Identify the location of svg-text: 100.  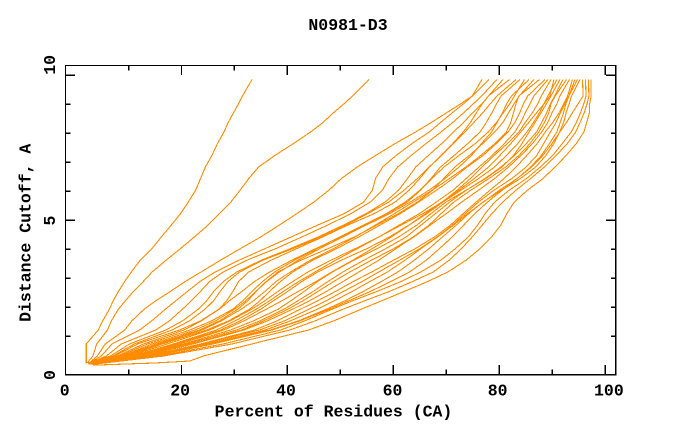
(609, 391).